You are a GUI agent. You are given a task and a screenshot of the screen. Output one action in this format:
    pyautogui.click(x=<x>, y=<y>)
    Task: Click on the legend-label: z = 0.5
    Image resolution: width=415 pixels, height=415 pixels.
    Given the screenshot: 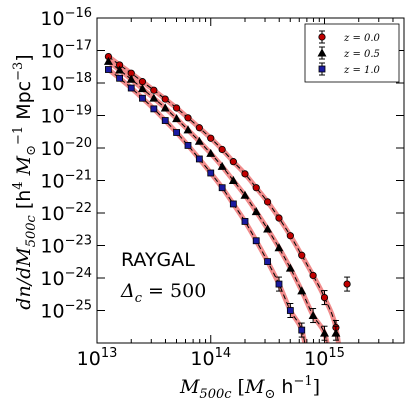 What is the action you would take?
    pyautogui.click(x=361, y=54)
    